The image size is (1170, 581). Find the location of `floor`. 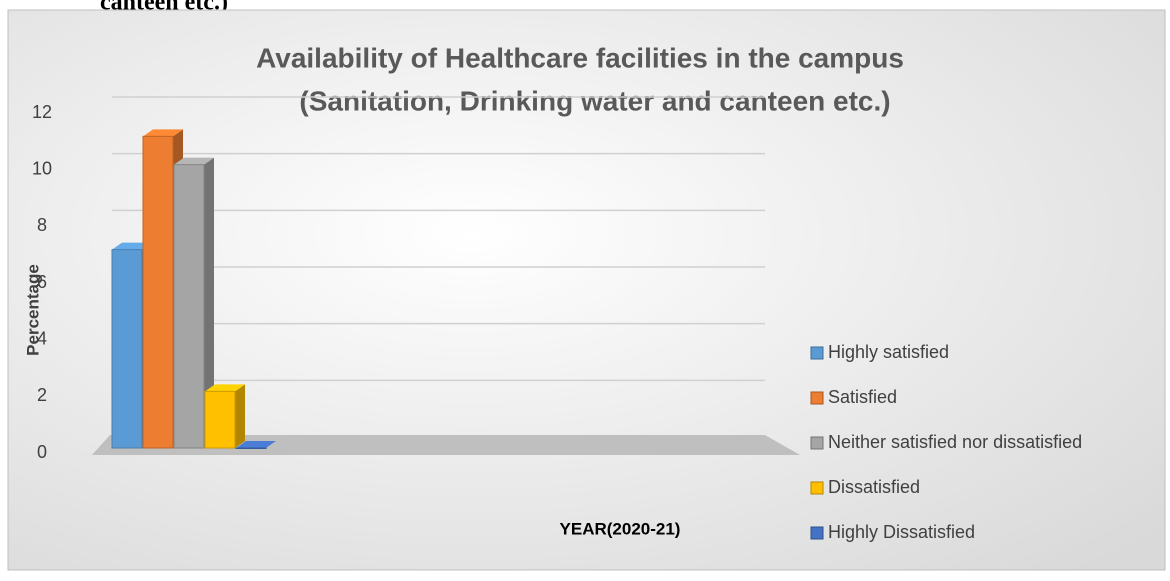

floor is located at coordinates (446, 445).